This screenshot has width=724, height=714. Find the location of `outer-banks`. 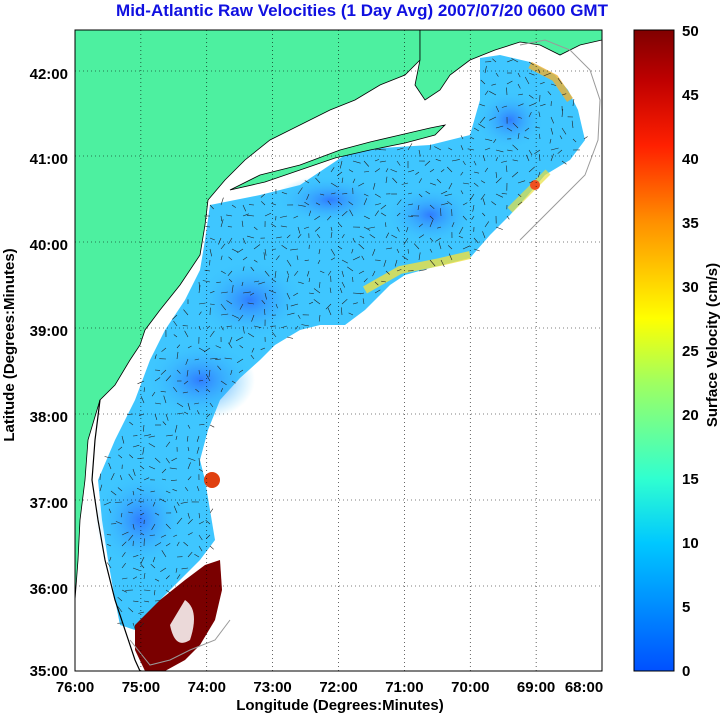

outer-banks is located at coordinates (116, 535).